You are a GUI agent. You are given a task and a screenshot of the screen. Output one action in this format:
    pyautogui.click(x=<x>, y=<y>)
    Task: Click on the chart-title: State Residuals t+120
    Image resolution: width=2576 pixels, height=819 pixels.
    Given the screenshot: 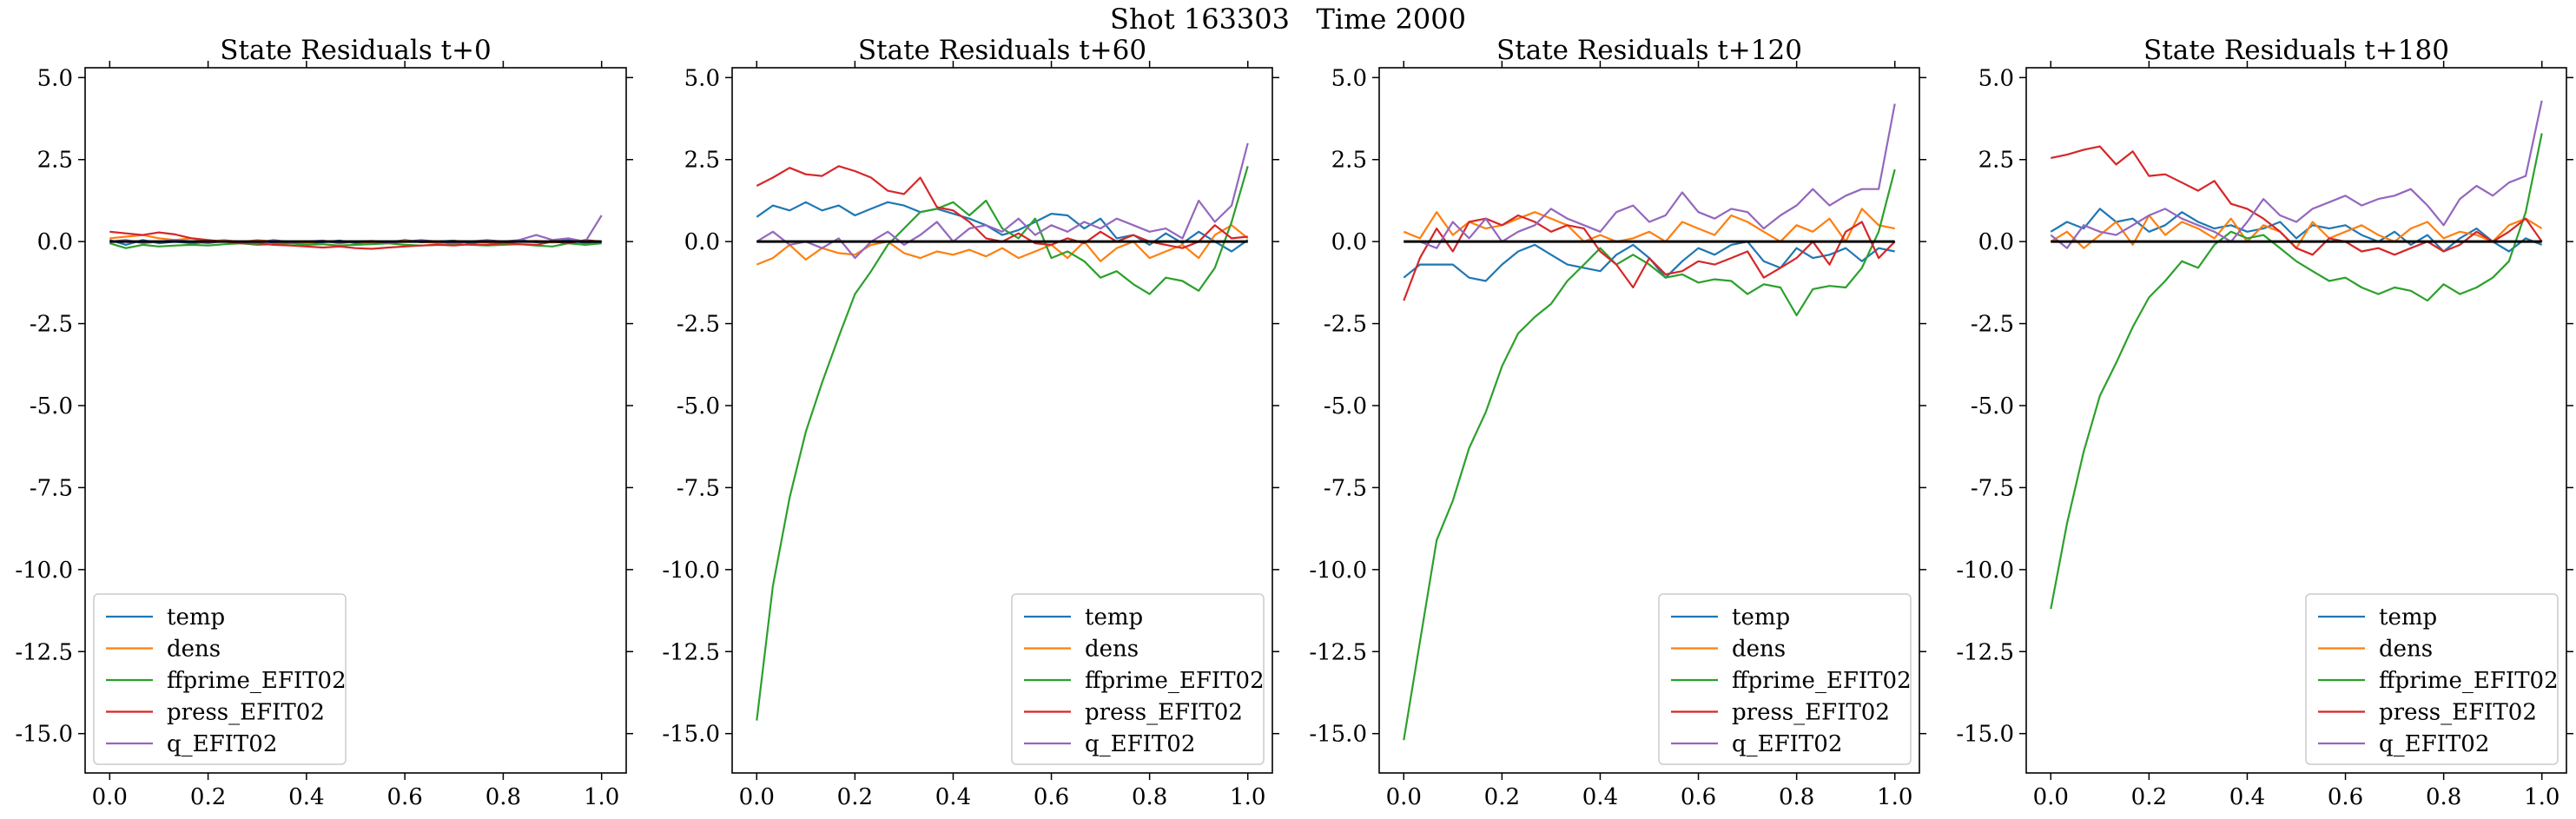 What is the action you would take?
    pyautogui.click(x=1649, y=50)
    